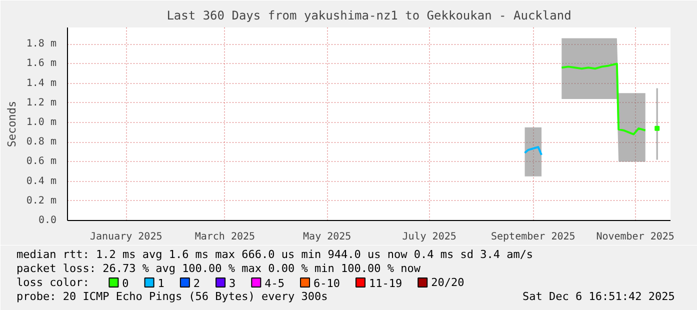 This screenshot has width=697, height=310. Describe the element at coordinates (385, 283) in the screenshot. I see `legend-label: 11-19` at that location.